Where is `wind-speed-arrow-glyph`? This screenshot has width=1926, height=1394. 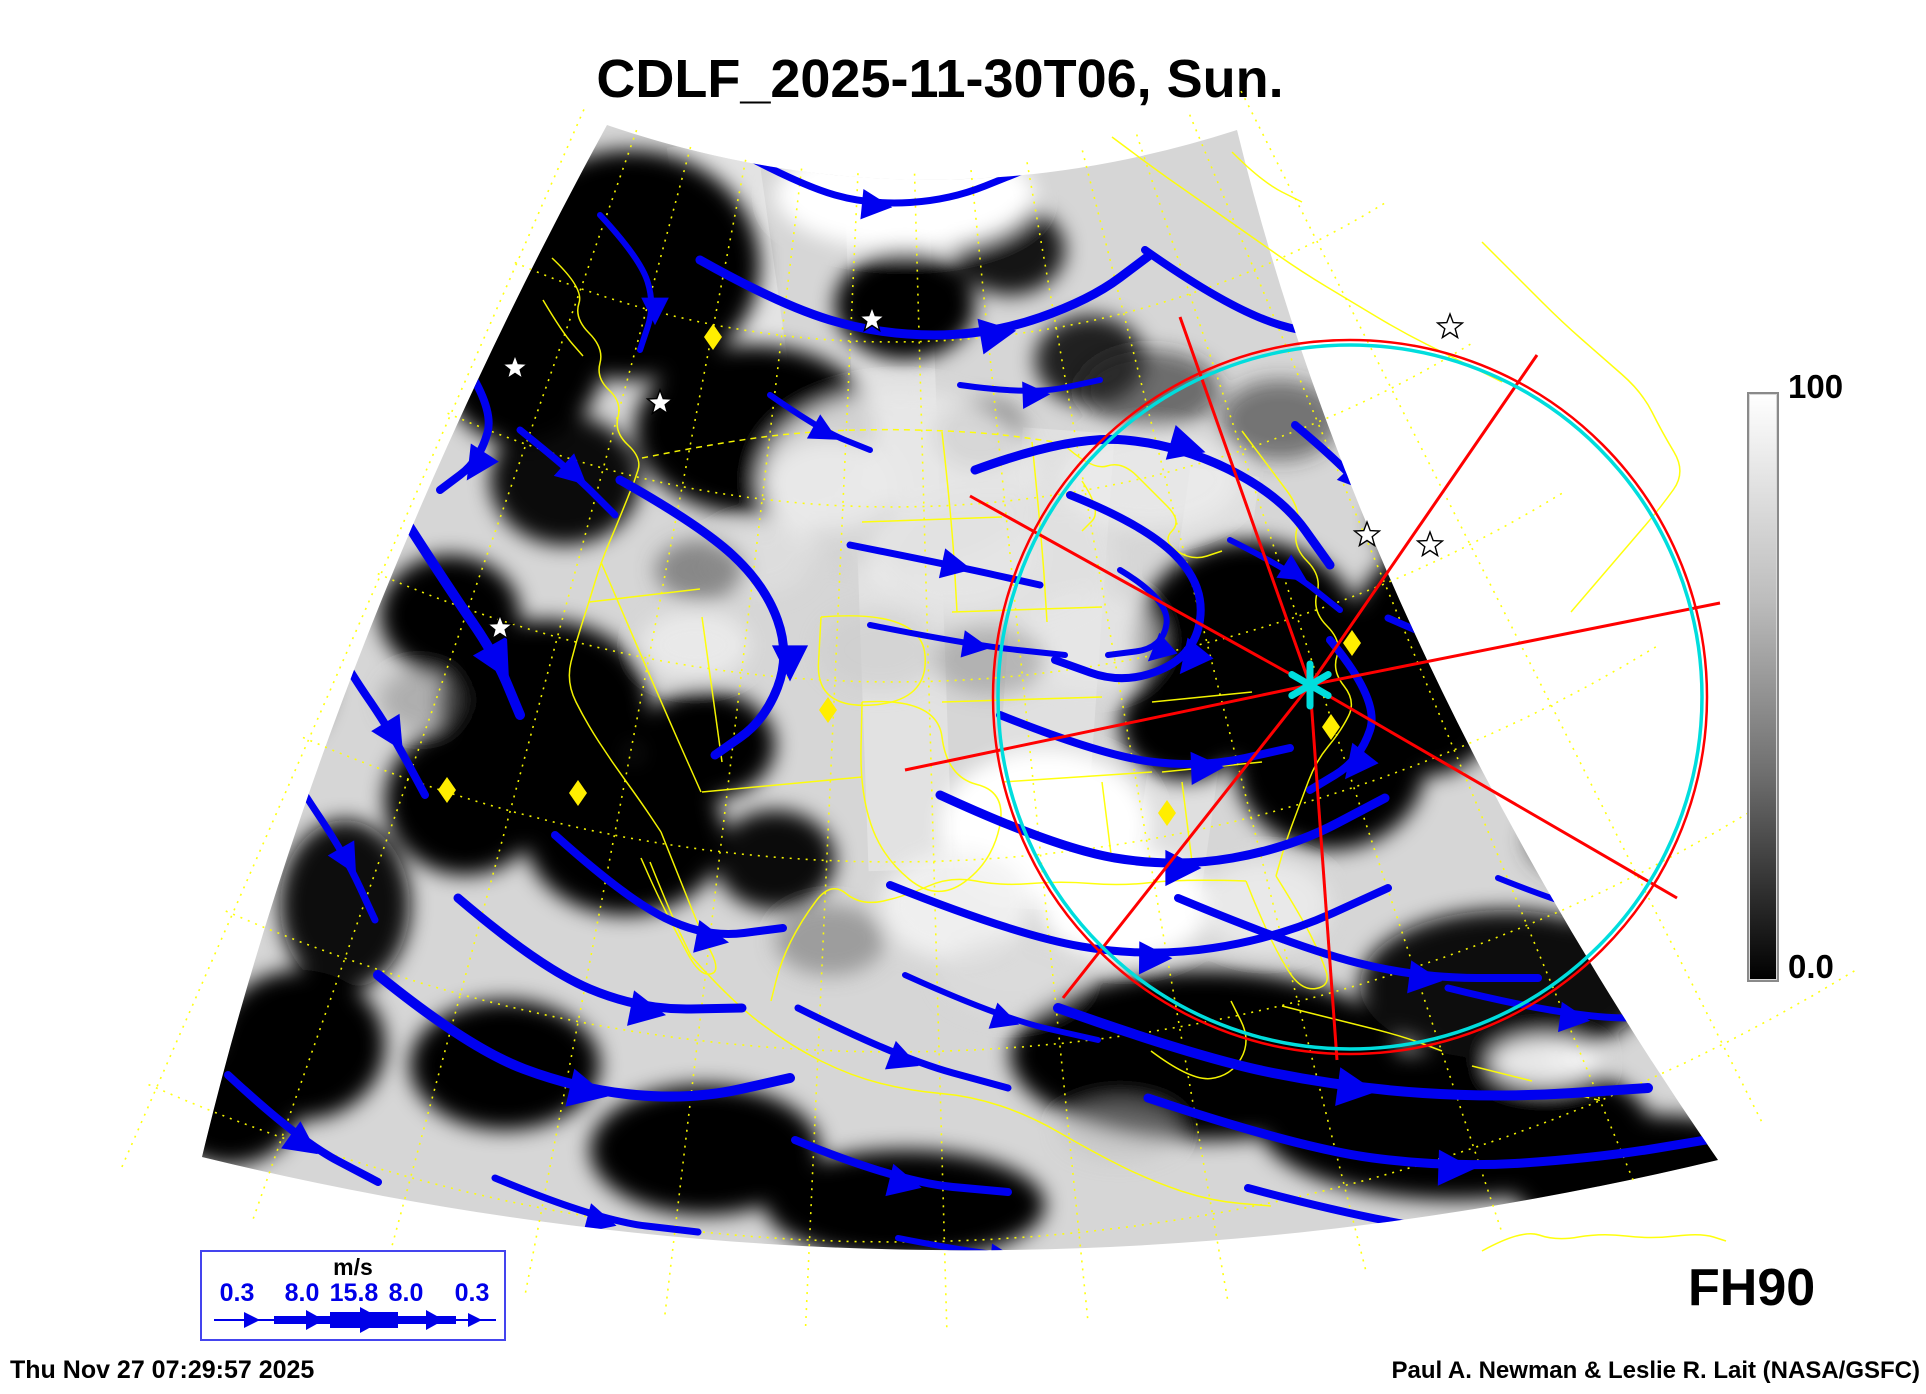
wind-speed-arrow-glyph is located at coordinates (355, 1320).